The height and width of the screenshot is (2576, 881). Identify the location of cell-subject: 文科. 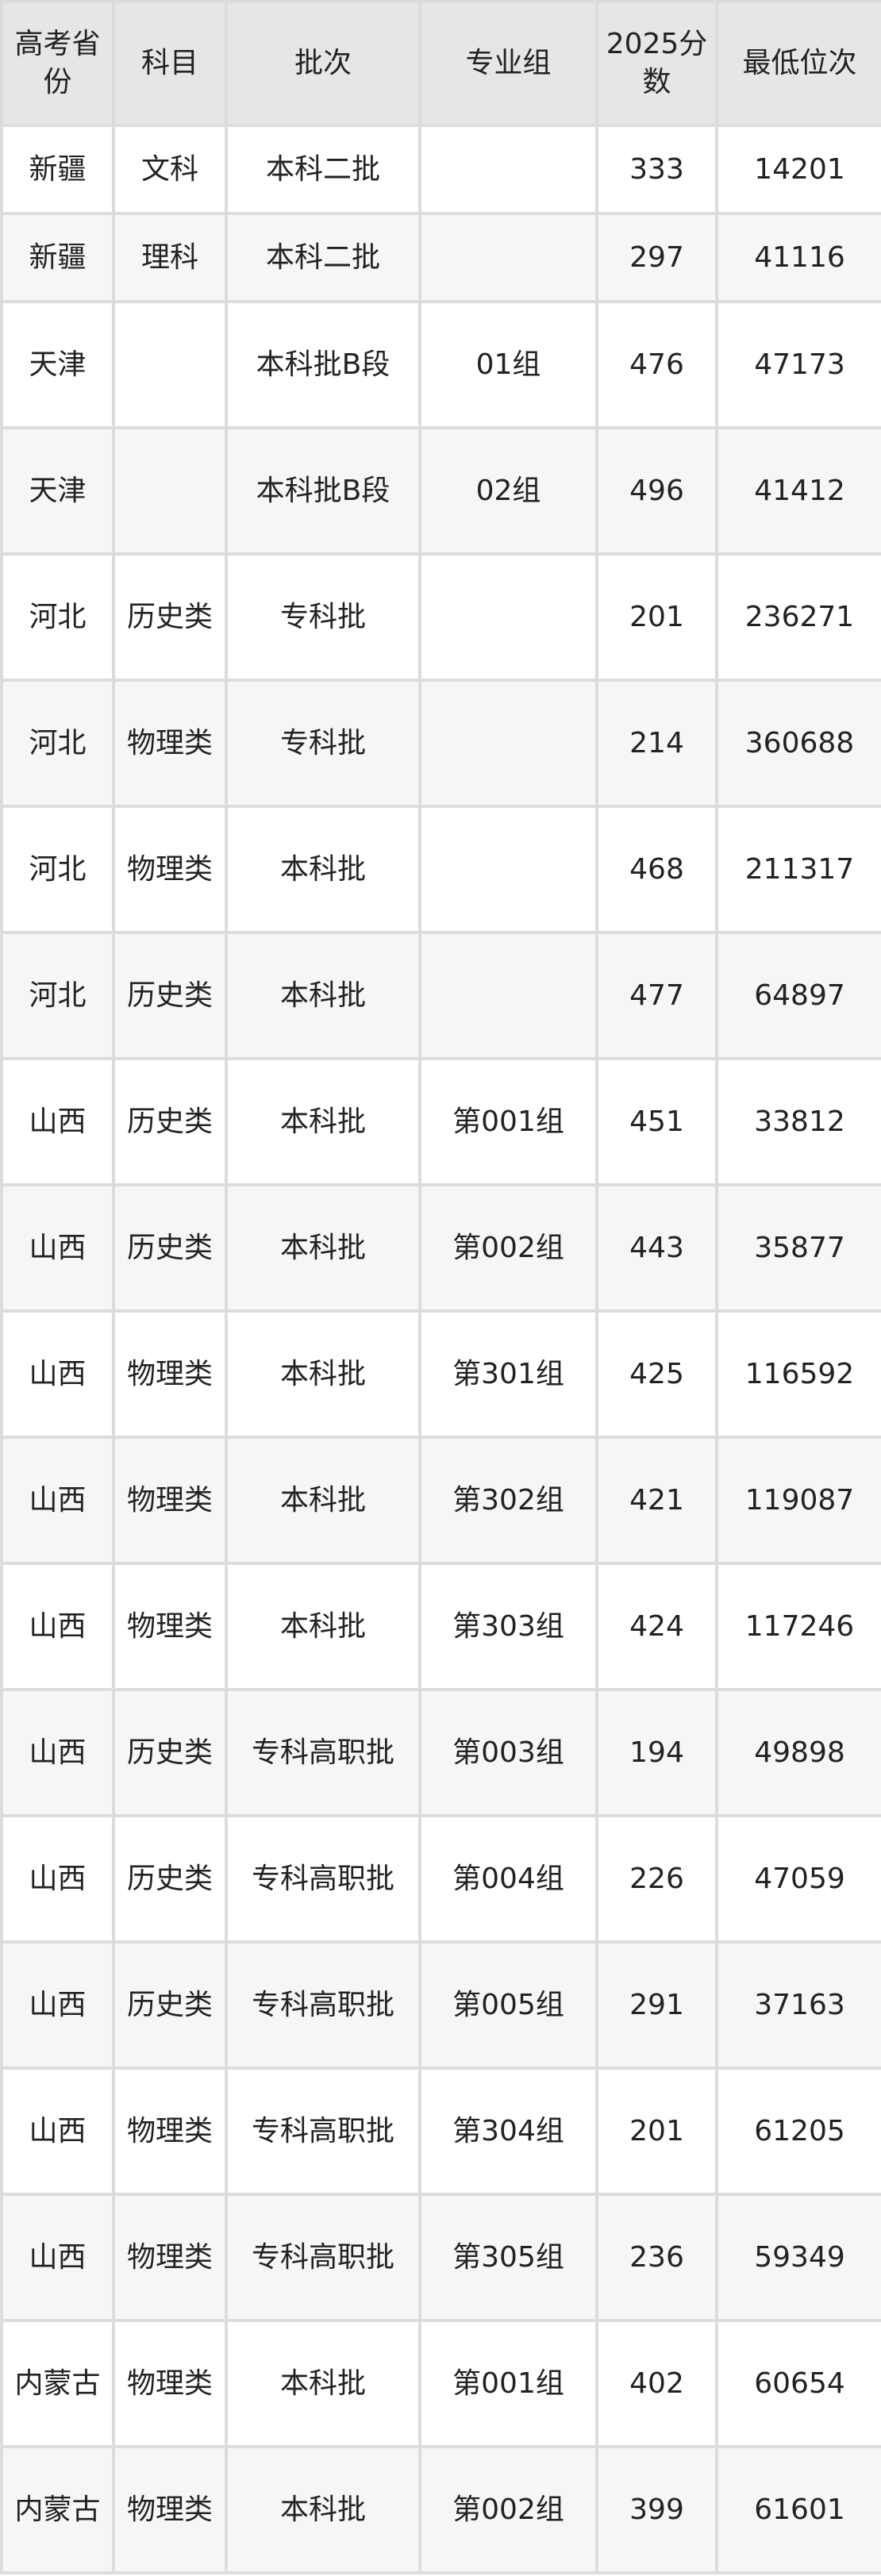
(170, 169).